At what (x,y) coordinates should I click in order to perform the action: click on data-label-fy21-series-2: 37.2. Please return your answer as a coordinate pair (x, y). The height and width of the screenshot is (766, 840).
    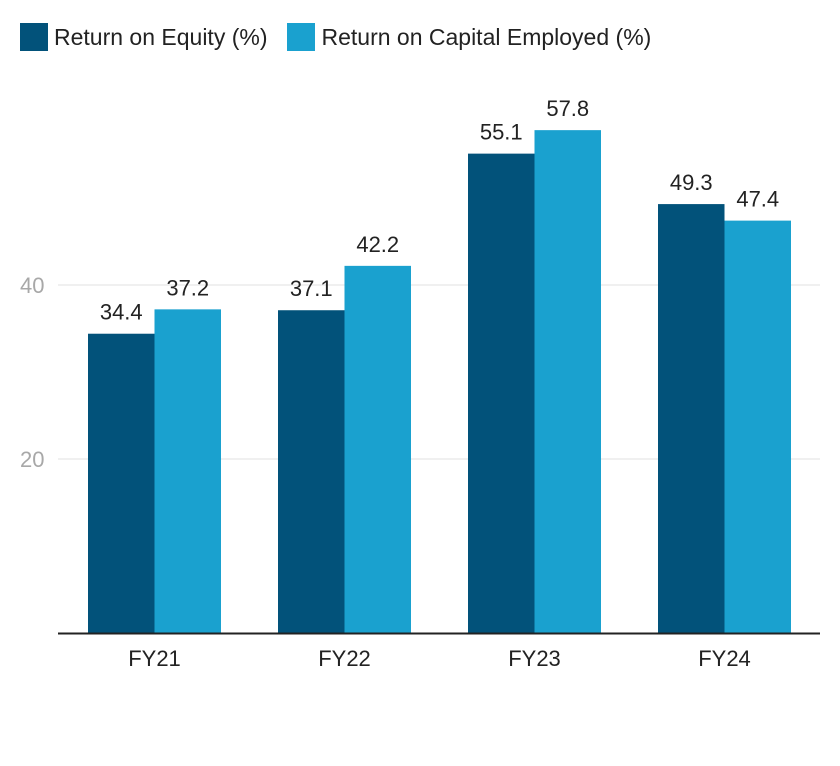
    Looking at the image, I should click on (187, 287).